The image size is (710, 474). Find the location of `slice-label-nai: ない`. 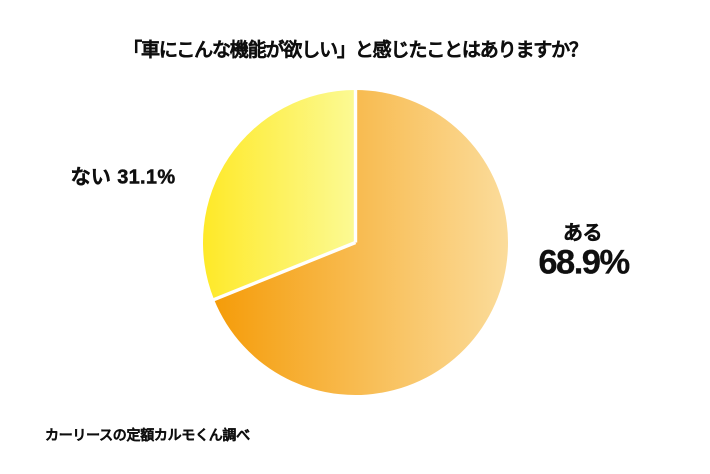

slice-label-nai: ない is located at coordinates (91, 177).